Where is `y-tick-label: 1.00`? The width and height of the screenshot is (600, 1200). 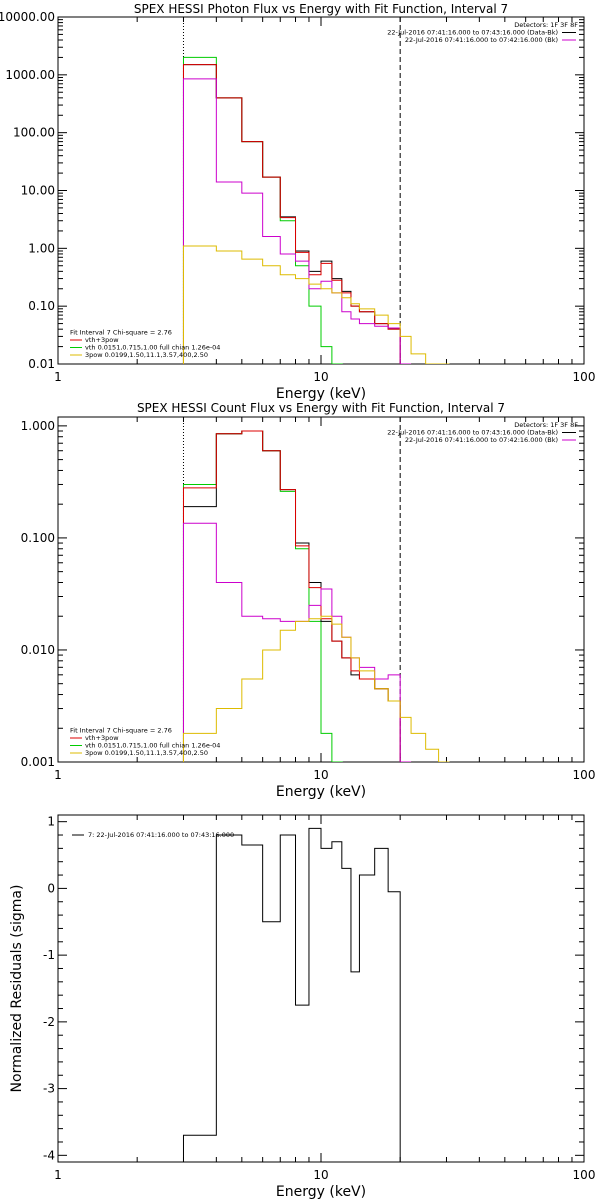 y-tick-label: 1.00 is located at coordinates (41, 248).